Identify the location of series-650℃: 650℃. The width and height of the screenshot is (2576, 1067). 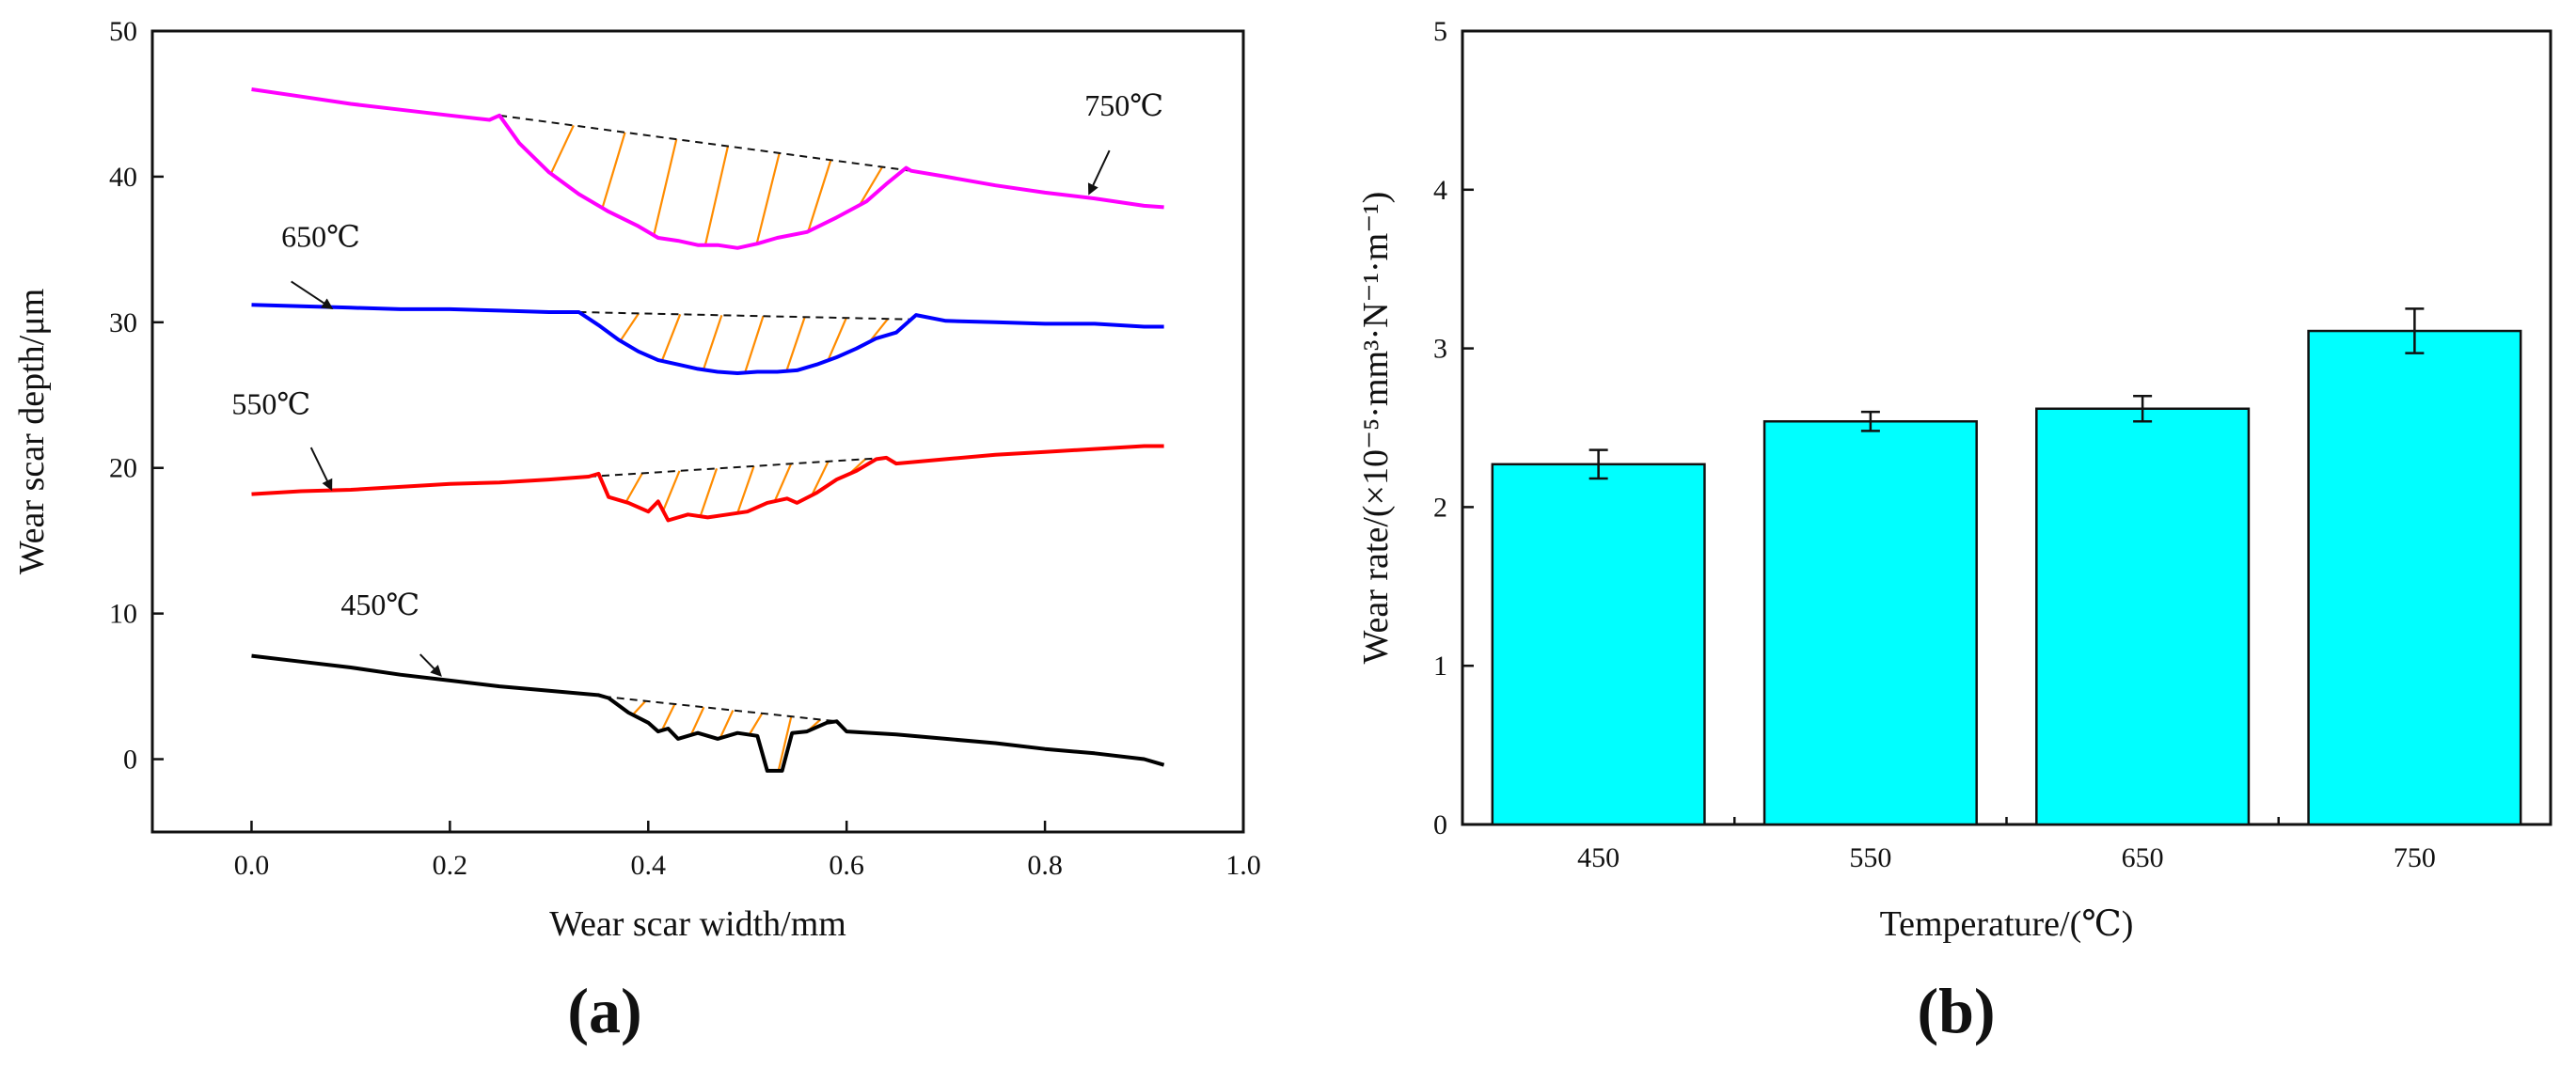
(707, 297).